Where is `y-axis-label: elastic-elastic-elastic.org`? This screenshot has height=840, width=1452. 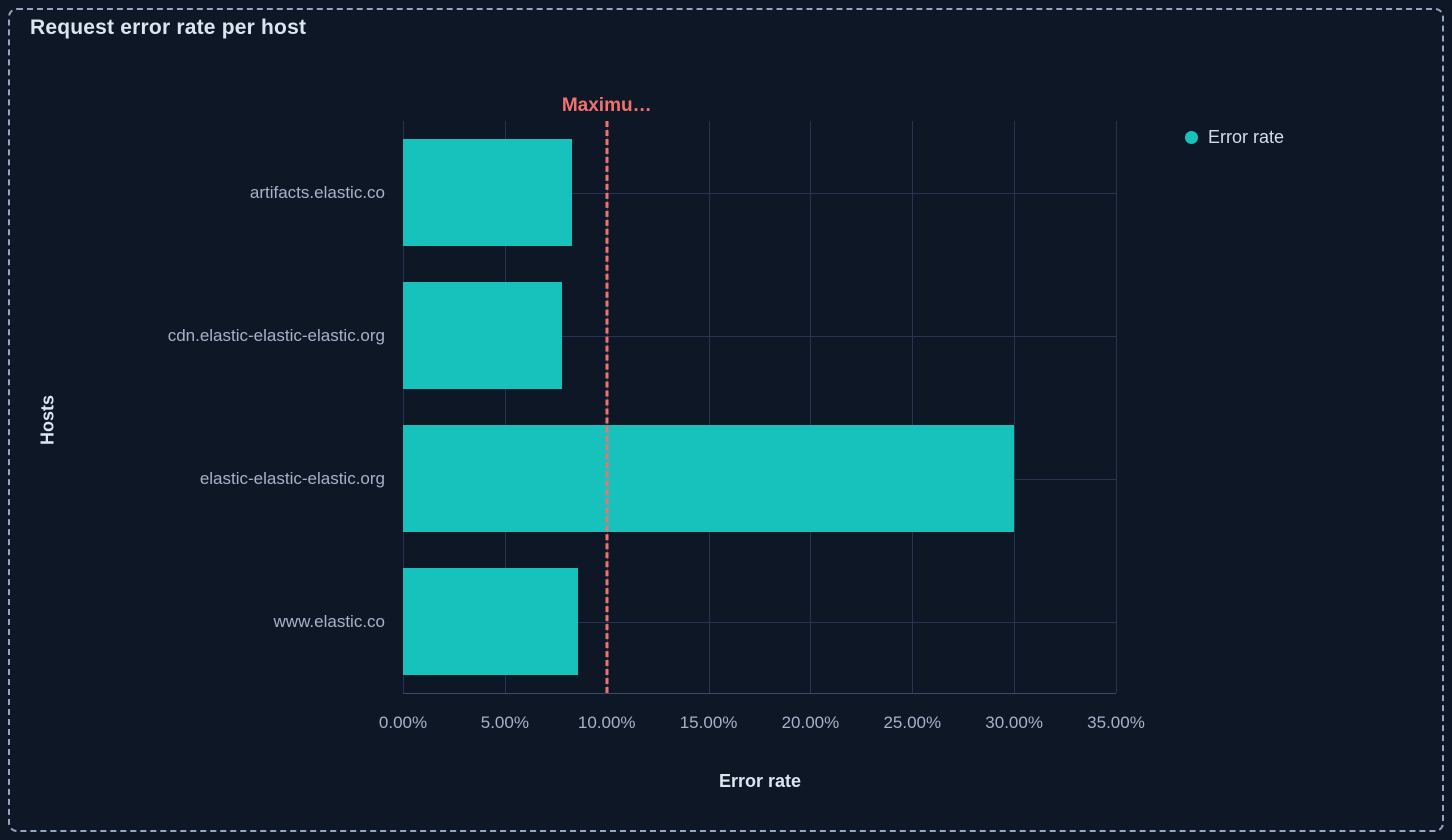 y-axis-label: elastic-elastic-elastic.org is located at coordinates (292, 479).